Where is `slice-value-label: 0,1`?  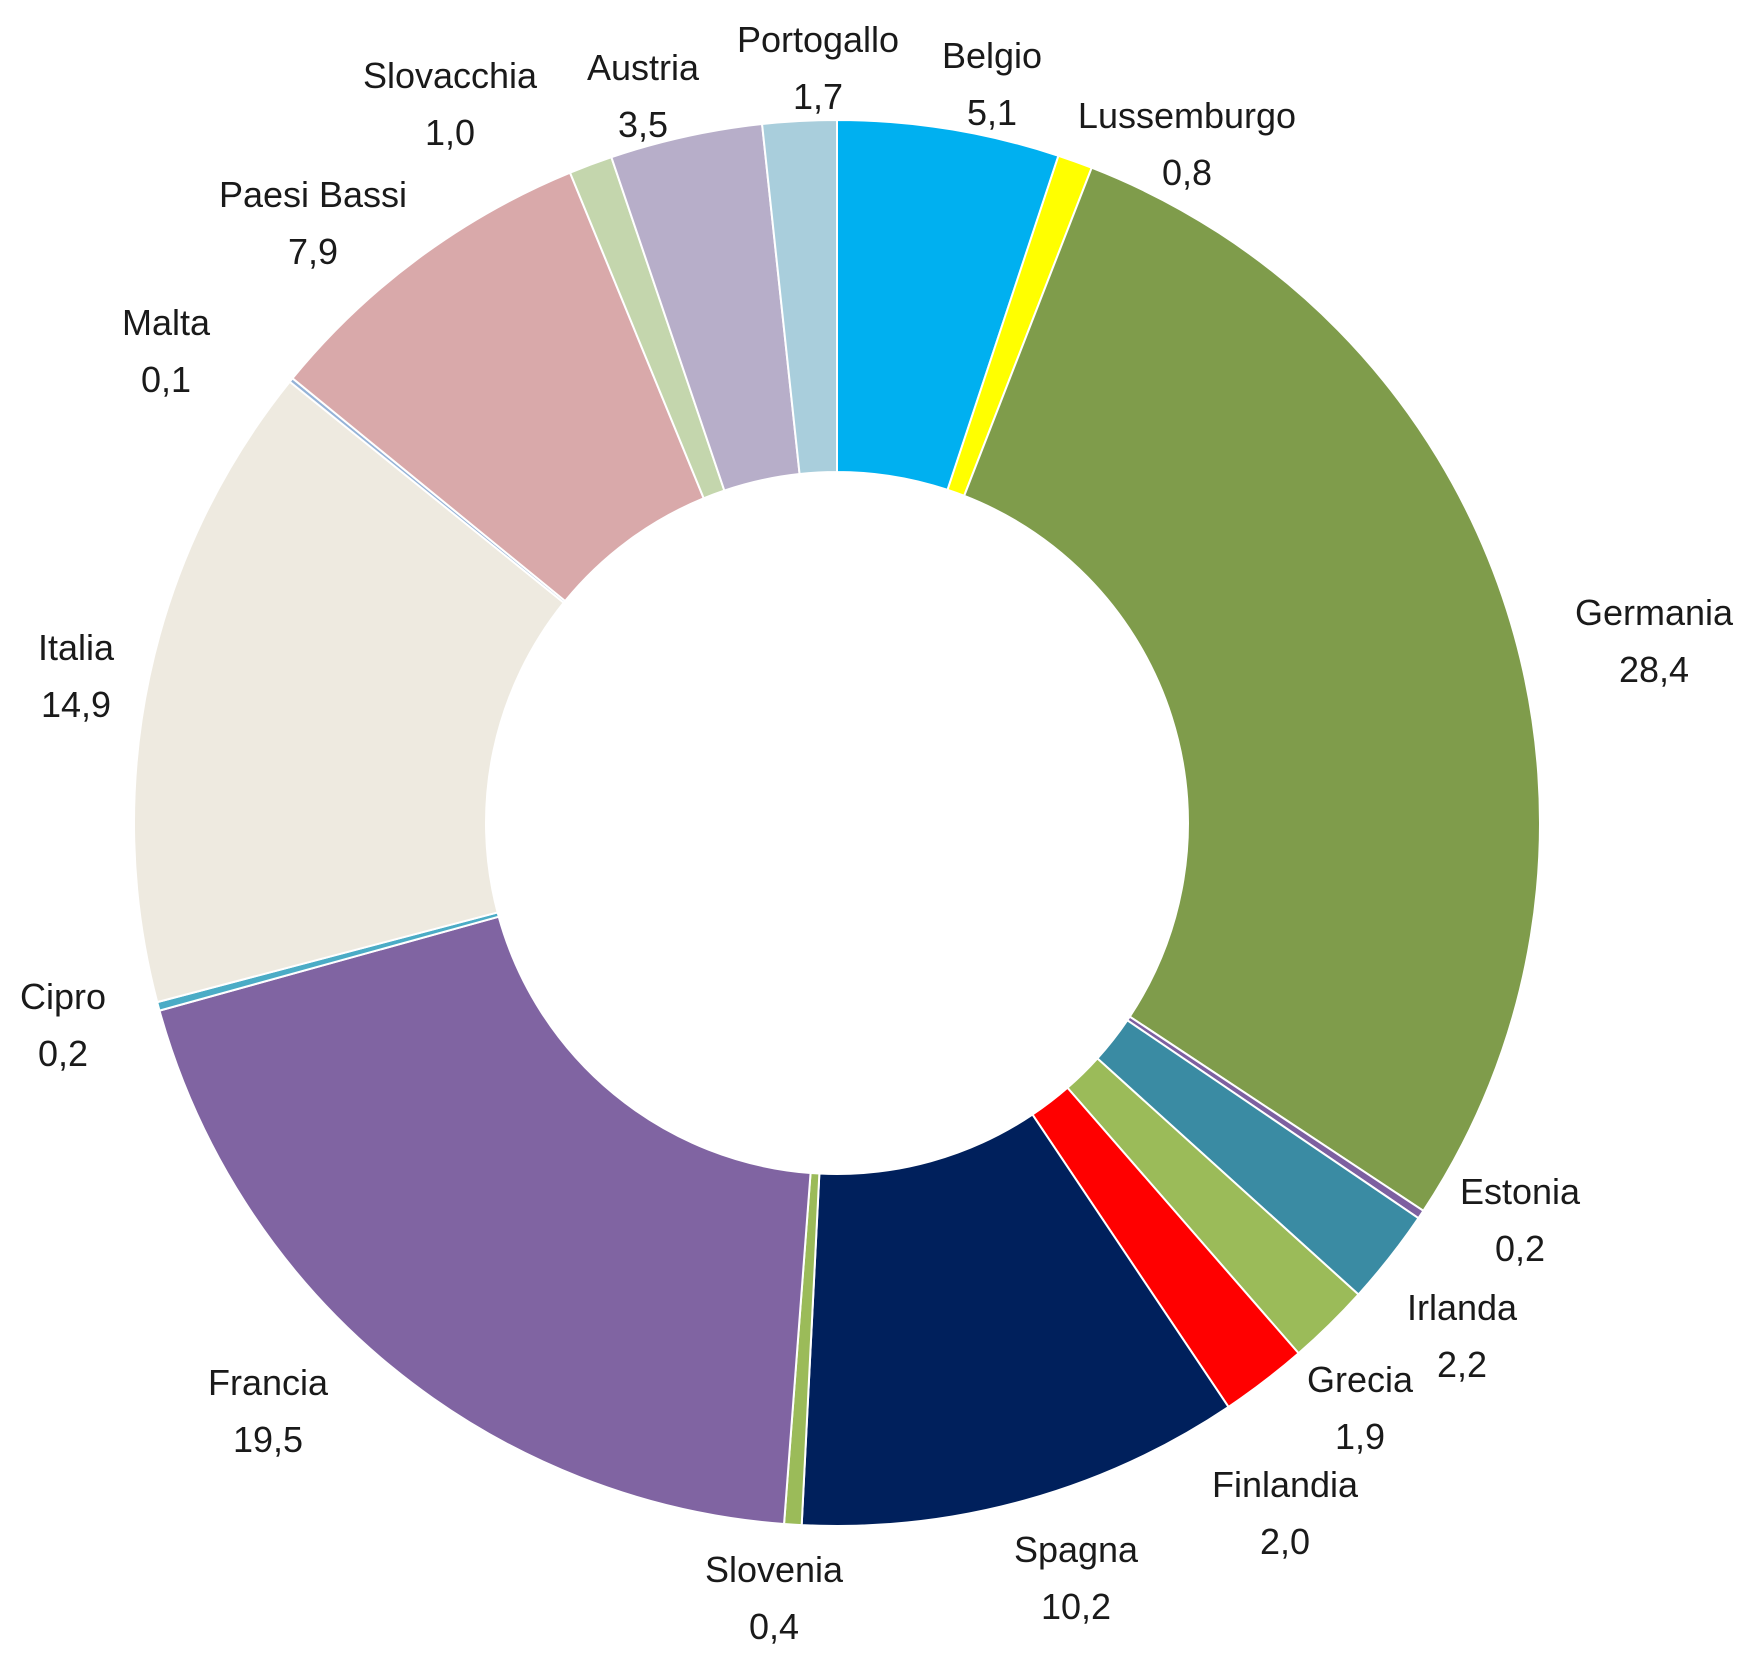 slice-value-label: 0,1 is located at coordinates (166, 379).